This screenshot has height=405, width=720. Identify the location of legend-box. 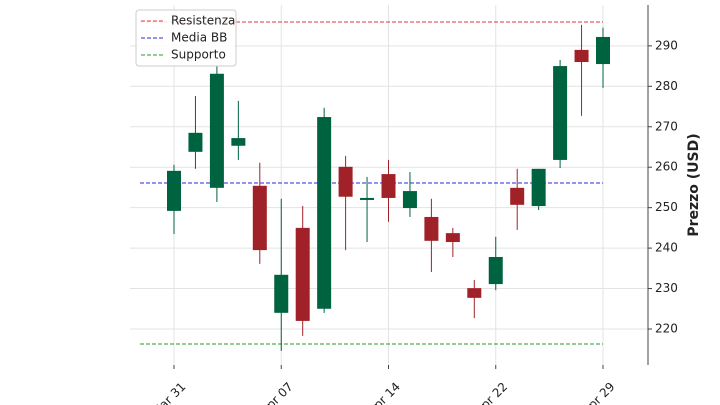
(186, 38).